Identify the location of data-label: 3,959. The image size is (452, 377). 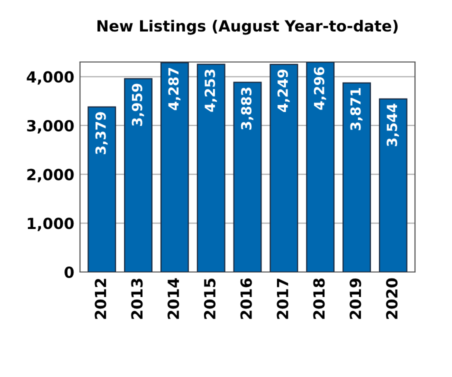
(138, 105).